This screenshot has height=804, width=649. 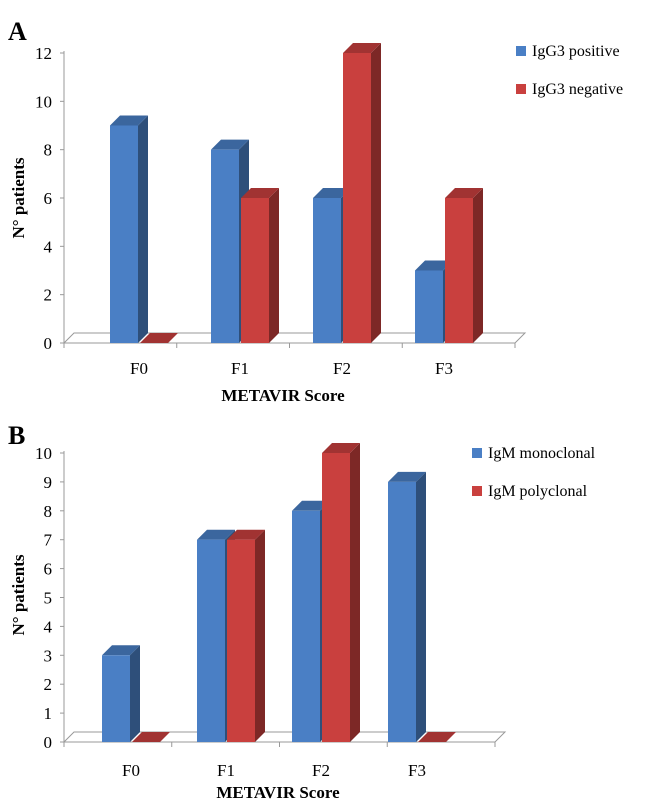 What do you see at coordinates (278, 792) in the screenshot?
I see `chart-b-xlabel: METAVIR Score` at bounding box center [278, 792].